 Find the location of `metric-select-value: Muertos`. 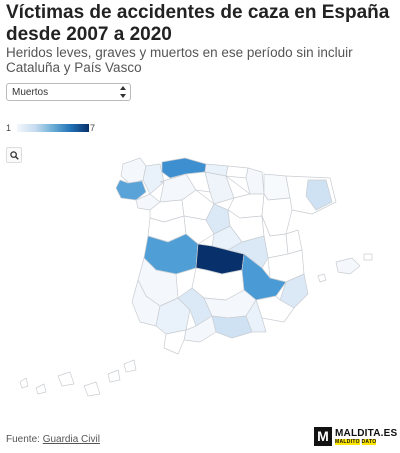

metric-select-value: Muertos is located at coordinates (30, 92).